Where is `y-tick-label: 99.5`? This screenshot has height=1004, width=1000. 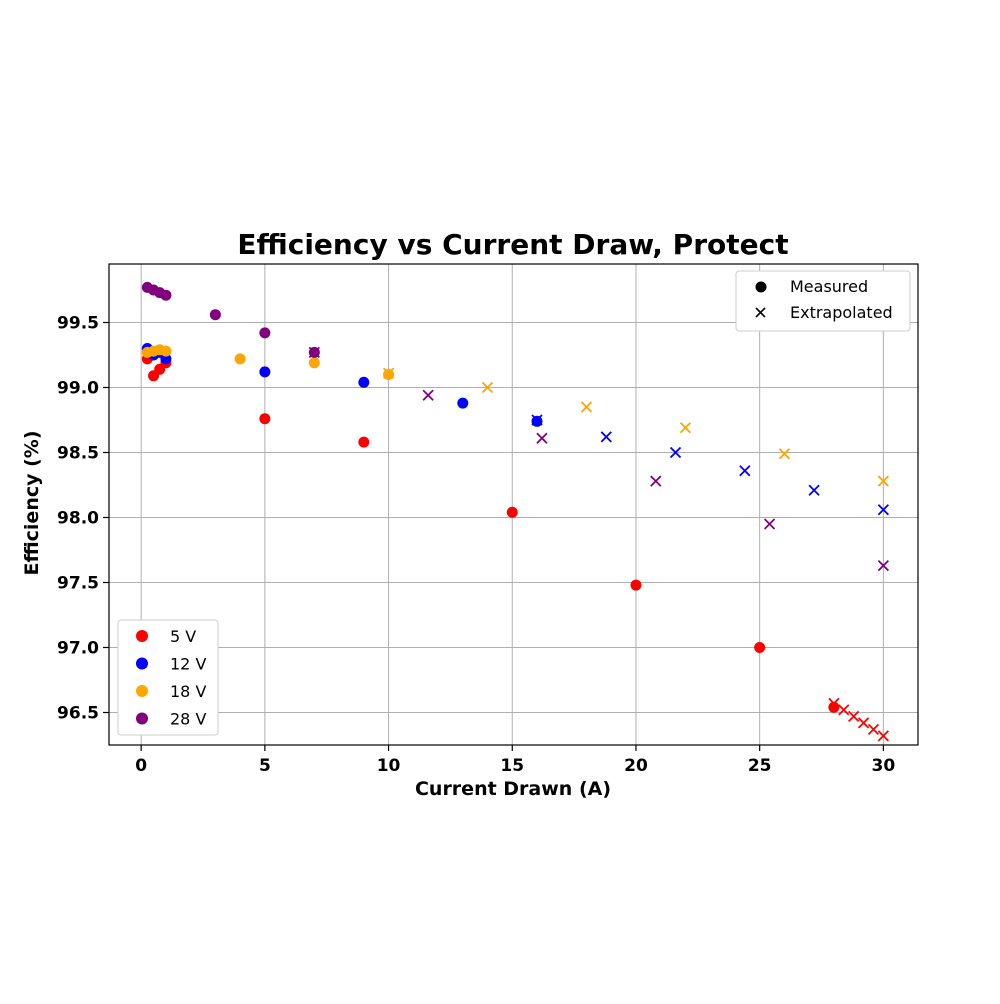
y-tick-label: 99.5 is located at coordinates (78, 324).